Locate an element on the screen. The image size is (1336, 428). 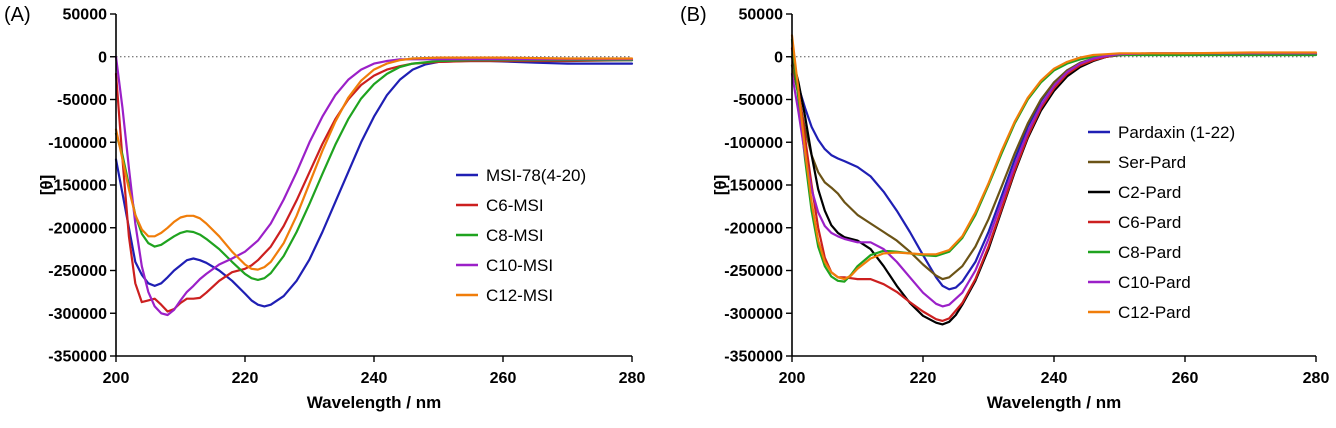
legend-label: Pardaxin (1-22) is located at coordinates (1176, 132).